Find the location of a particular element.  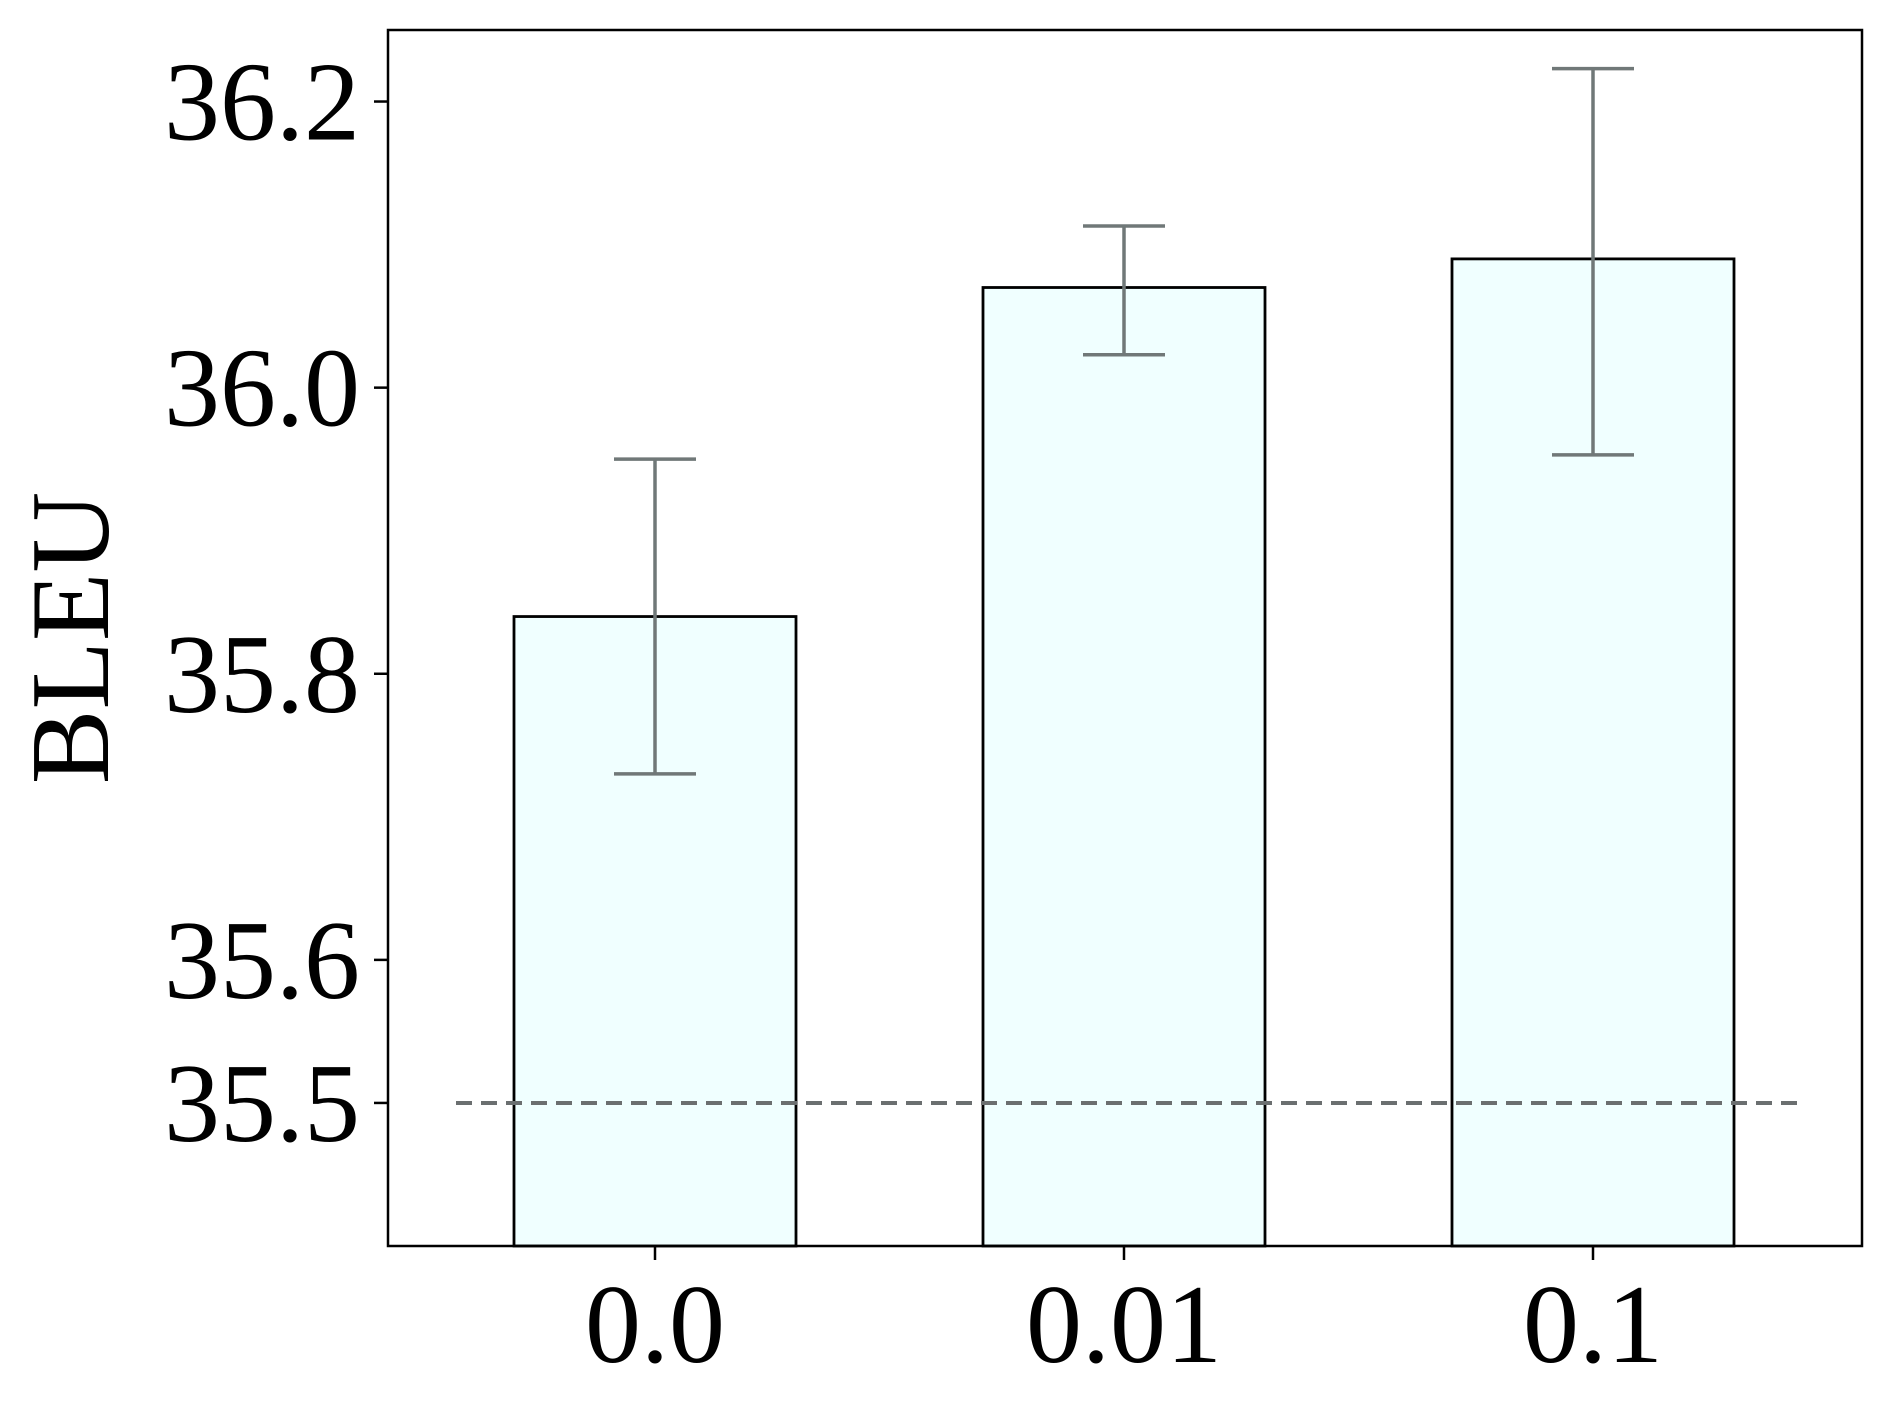

y-axis-title: BLEU is located at coordinates (71, 638).